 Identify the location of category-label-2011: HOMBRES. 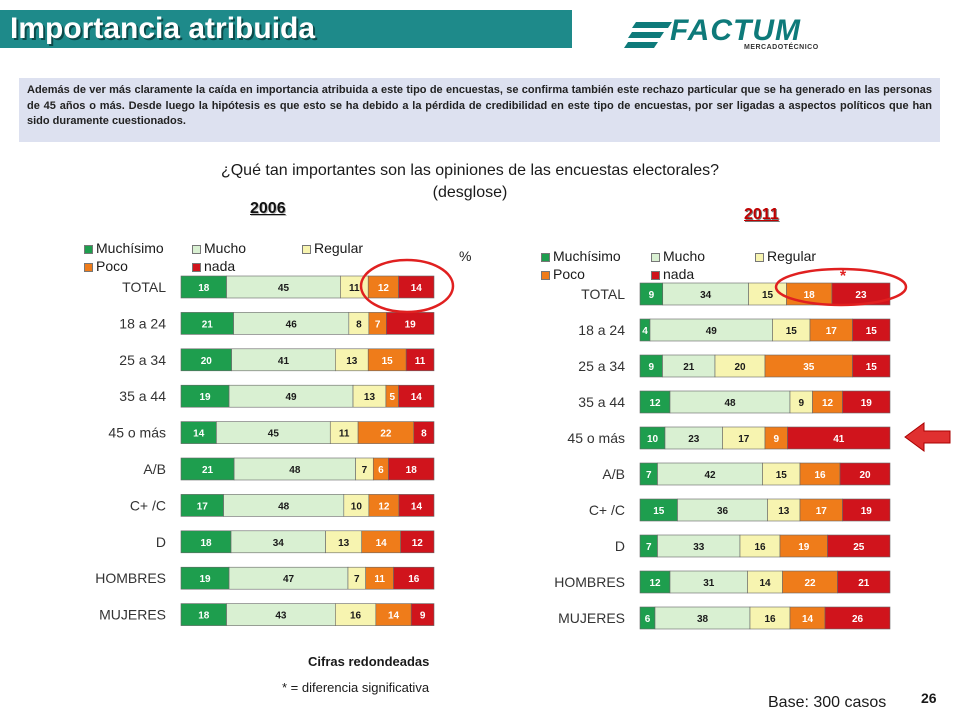
(589, 582).